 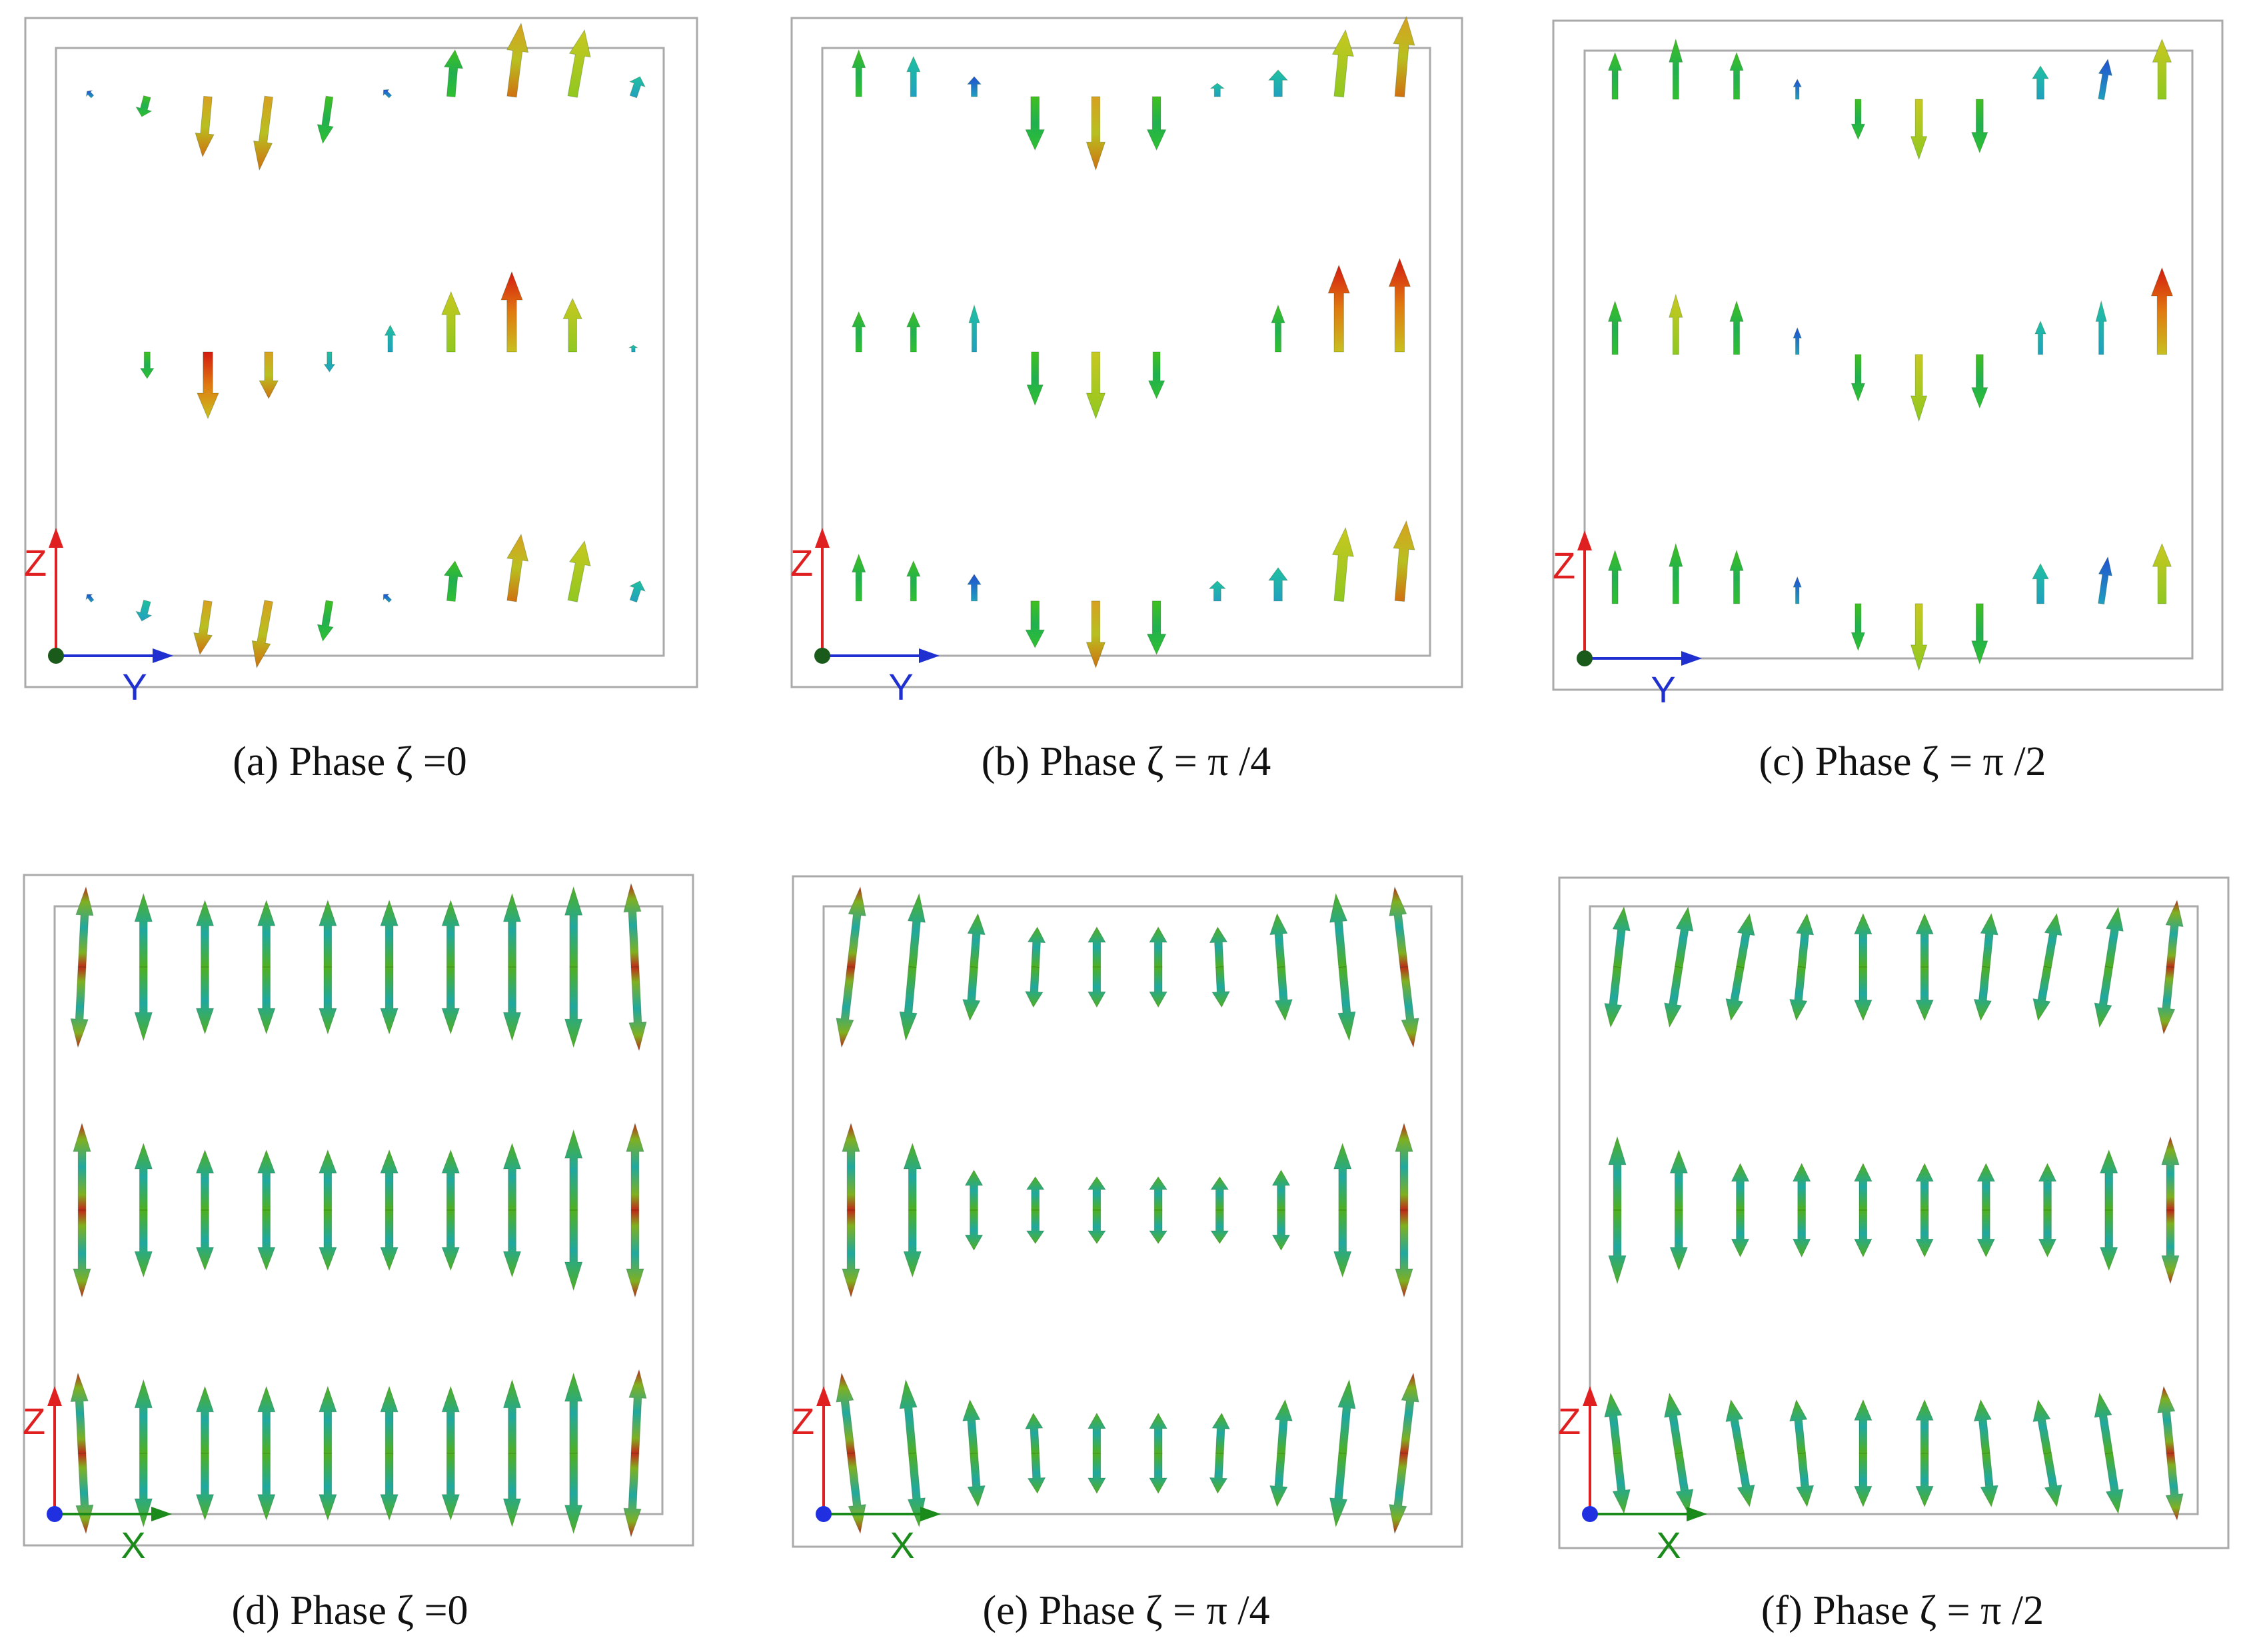 I want to click on panel-e: ZX, so click(x=1127, y=1220).